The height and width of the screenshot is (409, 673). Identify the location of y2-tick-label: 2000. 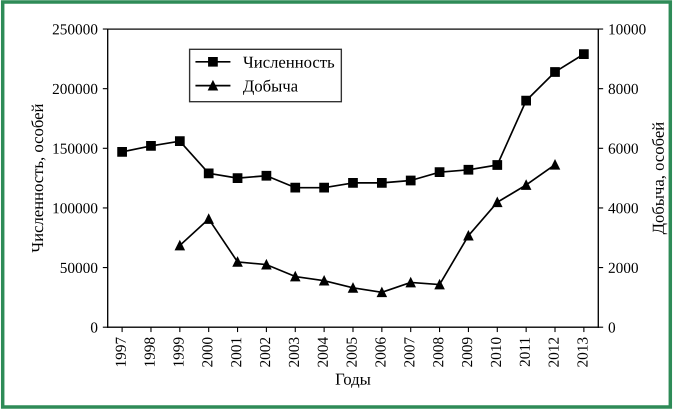
(623, 268).